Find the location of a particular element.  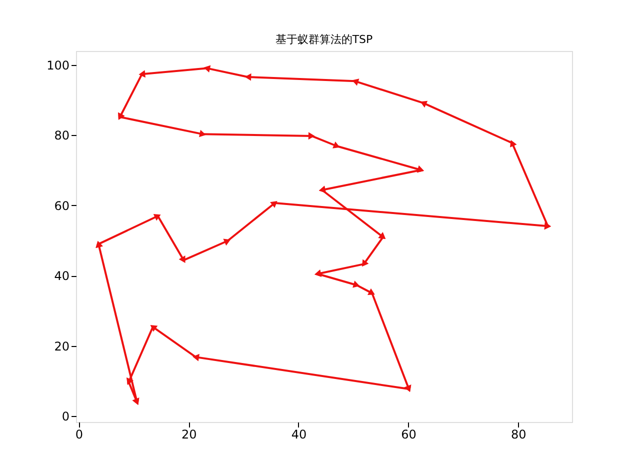

y-tick-label: 0 is located at coordinates (66, 417).